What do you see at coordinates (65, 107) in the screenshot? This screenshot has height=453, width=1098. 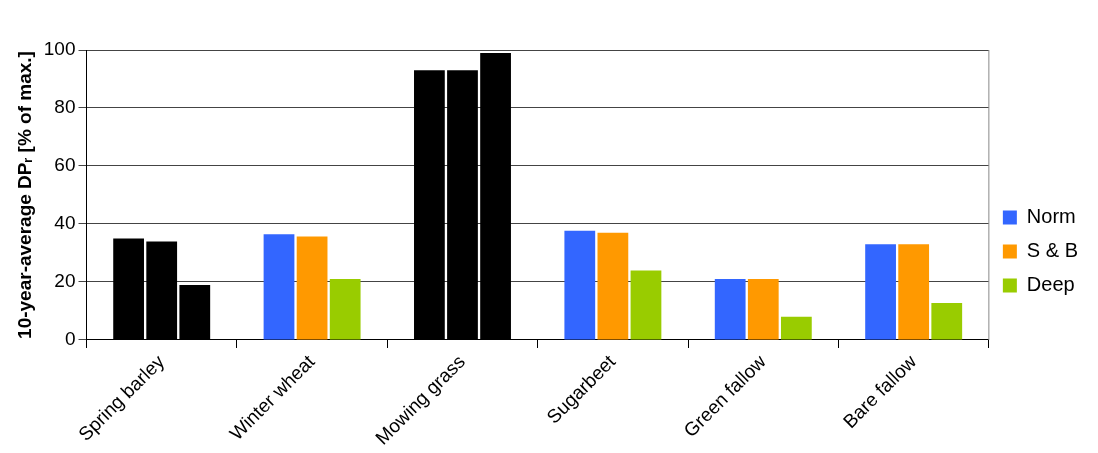 I see `y-tick-label: 80` at bounding box center [65, 107].